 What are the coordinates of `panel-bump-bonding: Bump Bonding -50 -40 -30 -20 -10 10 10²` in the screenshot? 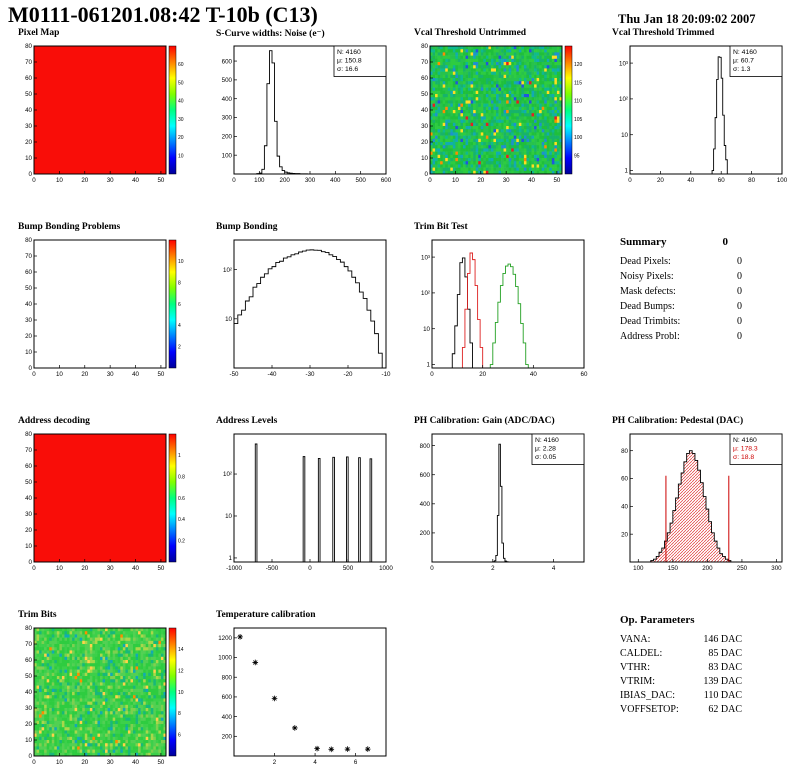 It's located at (304, 303).